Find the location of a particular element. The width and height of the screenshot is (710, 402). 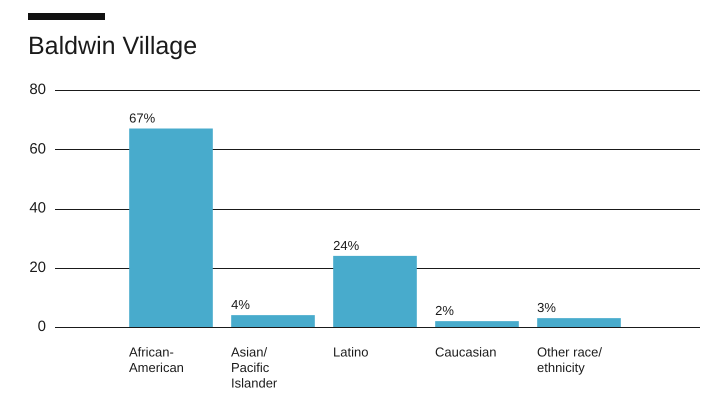

x-tick-label: Caucasian is located at coordinates (465, 352).